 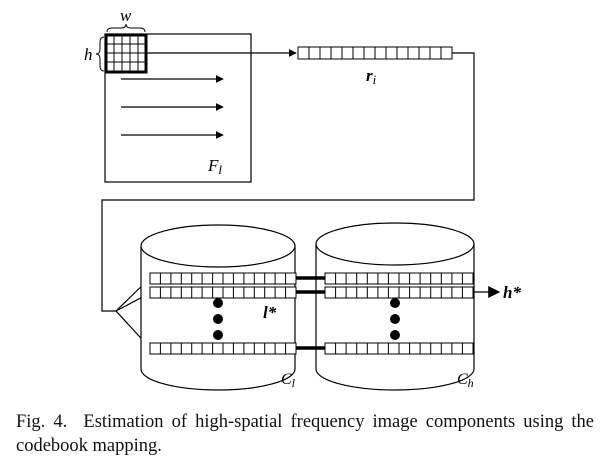 I want to click on ri-label: ri, so click(x=371, y=76).